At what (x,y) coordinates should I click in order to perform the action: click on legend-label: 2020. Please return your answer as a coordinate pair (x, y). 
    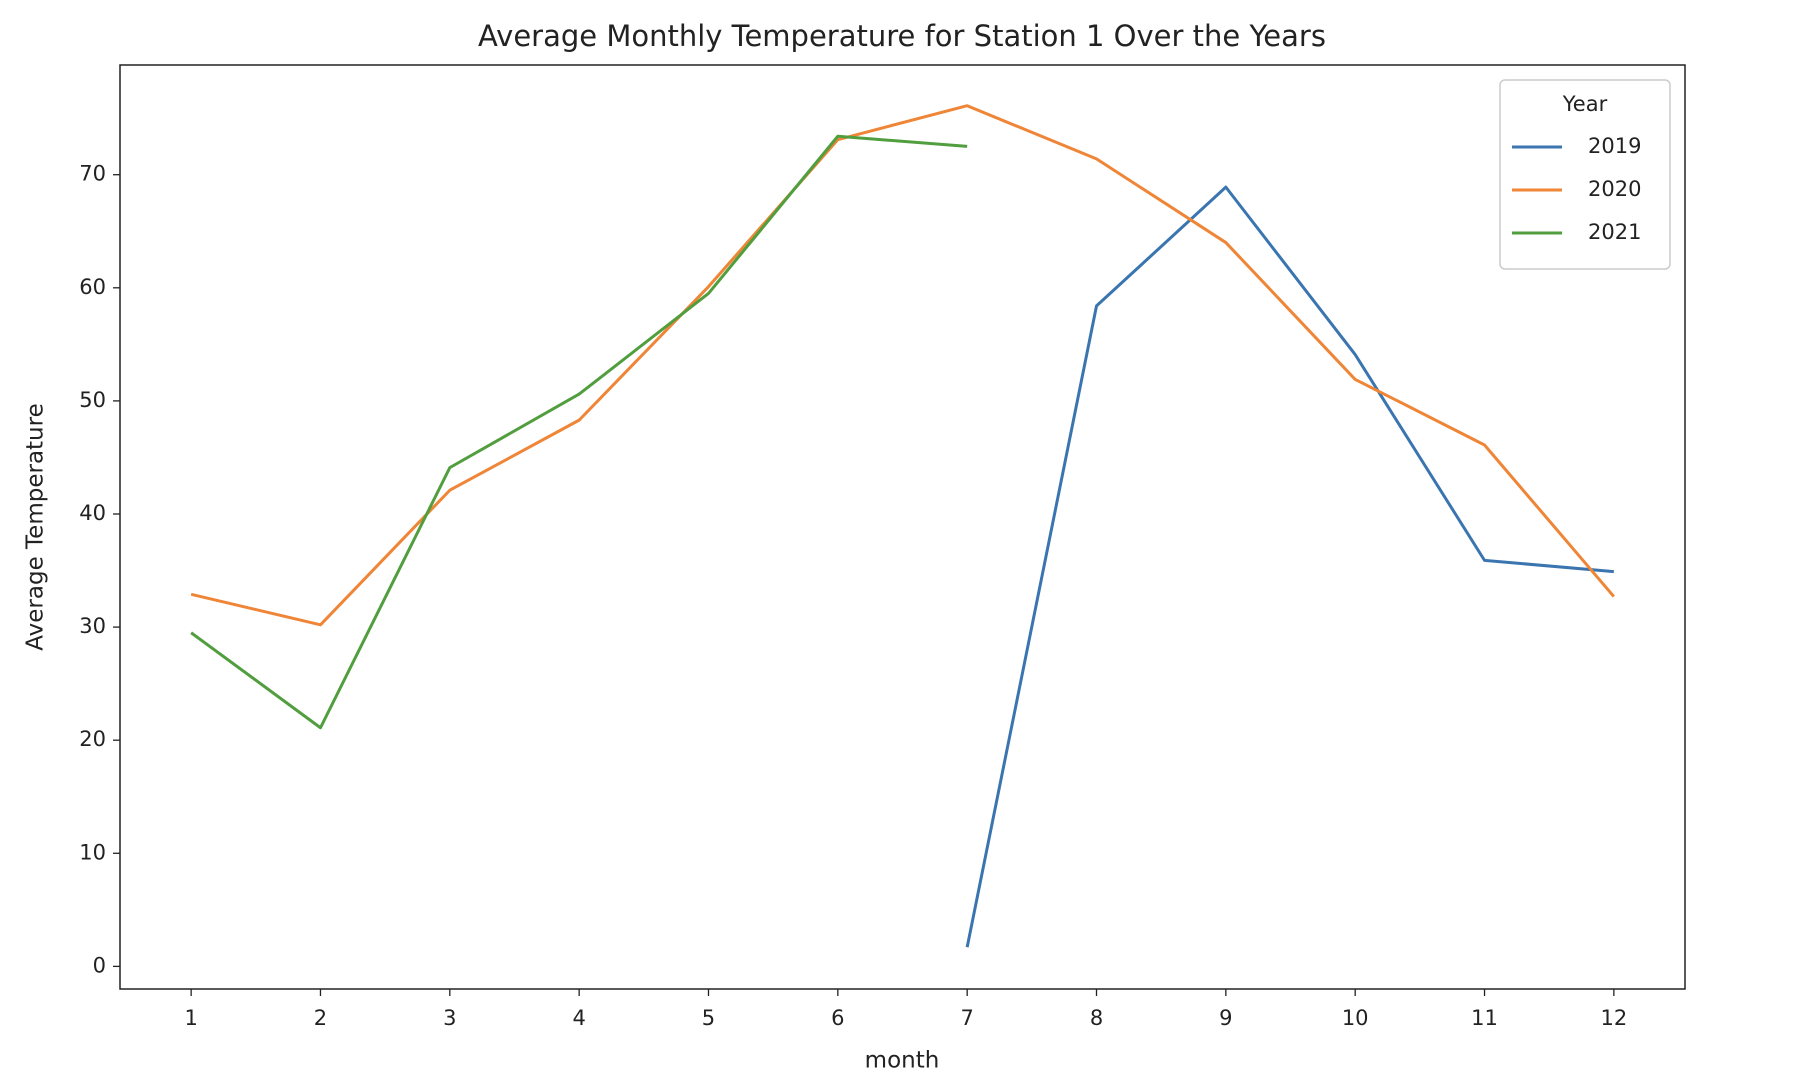
    Looking at the image, I should click on (1614, 189).